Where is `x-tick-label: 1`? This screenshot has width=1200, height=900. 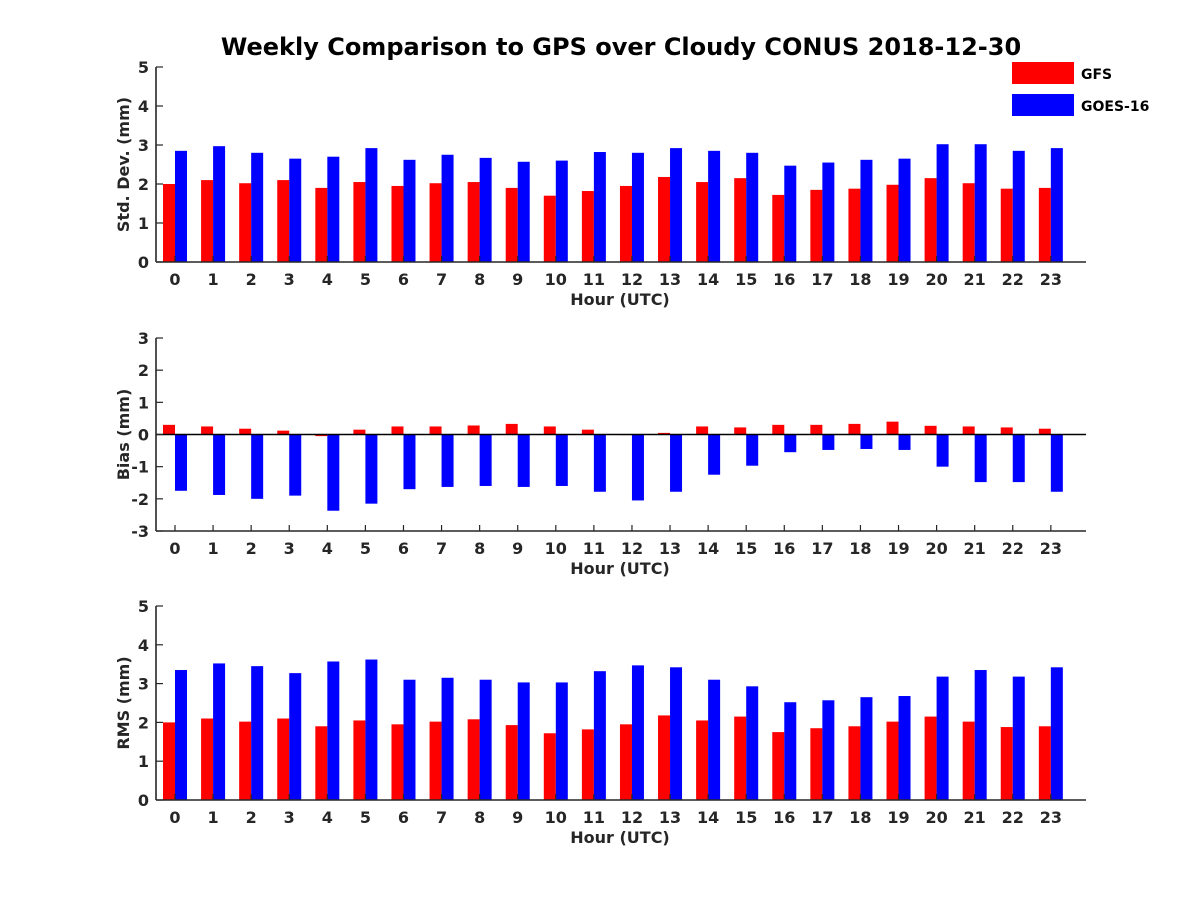
x-tick-label: 1 is located at coordinates (213, 279).